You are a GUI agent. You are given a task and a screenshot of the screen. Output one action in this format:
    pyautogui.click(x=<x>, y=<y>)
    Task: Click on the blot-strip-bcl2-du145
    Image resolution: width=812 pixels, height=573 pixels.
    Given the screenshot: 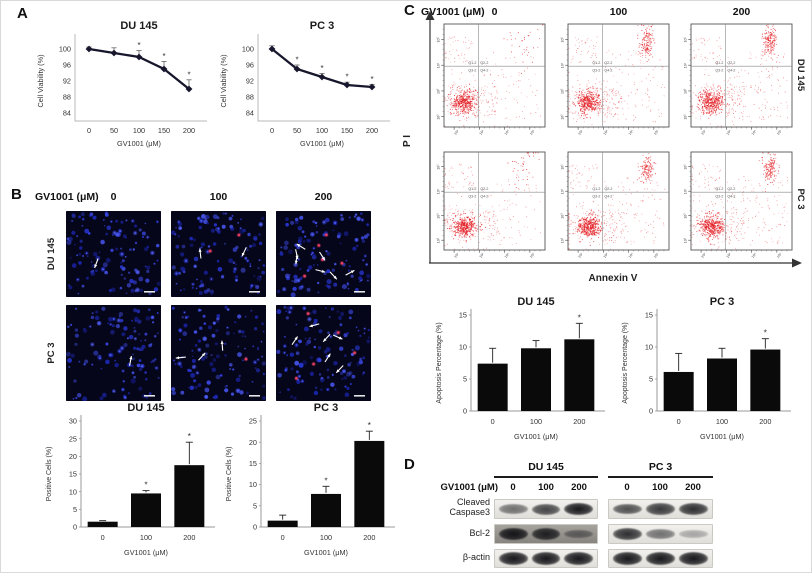 What is the action you would take?
    pyautogui.click(x=546, y=534)
    